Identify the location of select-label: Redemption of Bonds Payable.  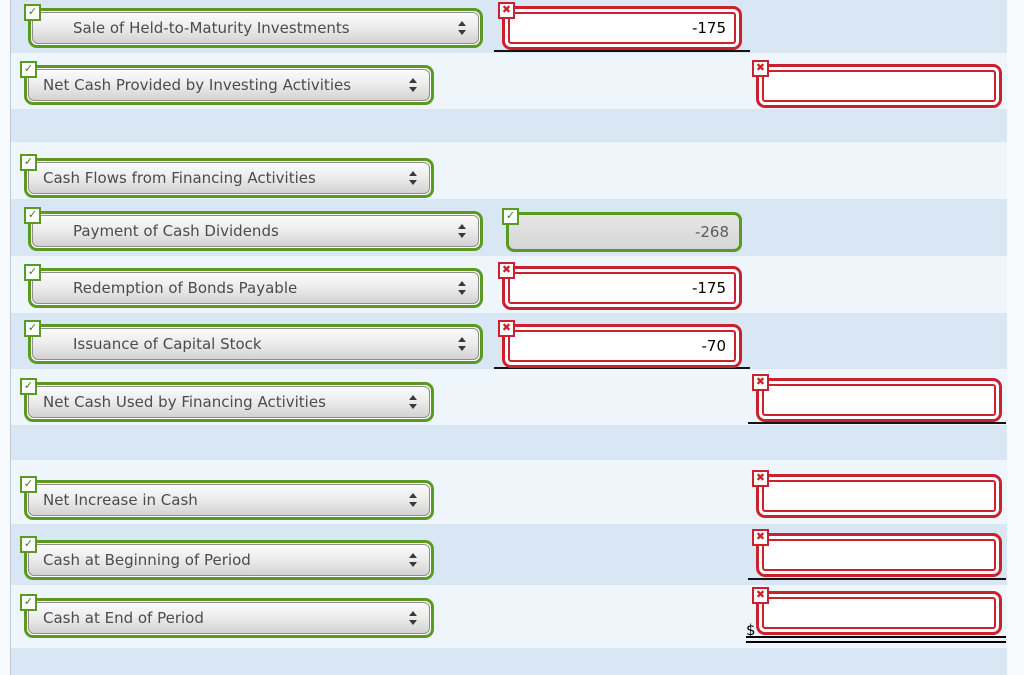
(185, 288).